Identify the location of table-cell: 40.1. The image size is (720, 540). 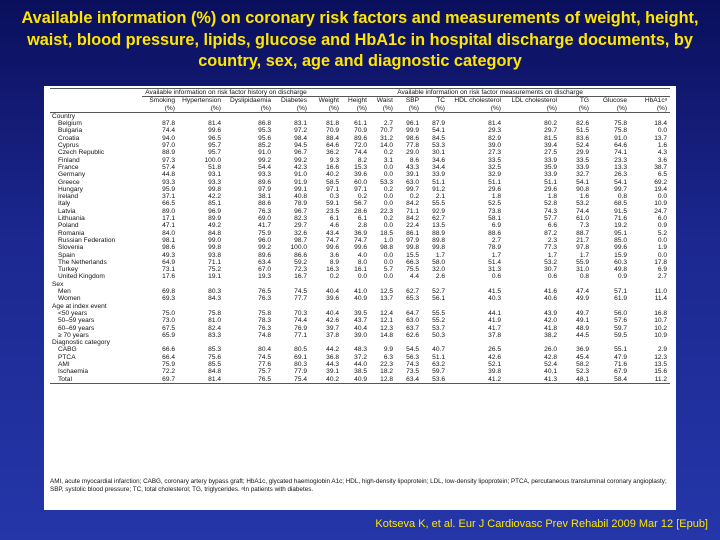
(551, 372).